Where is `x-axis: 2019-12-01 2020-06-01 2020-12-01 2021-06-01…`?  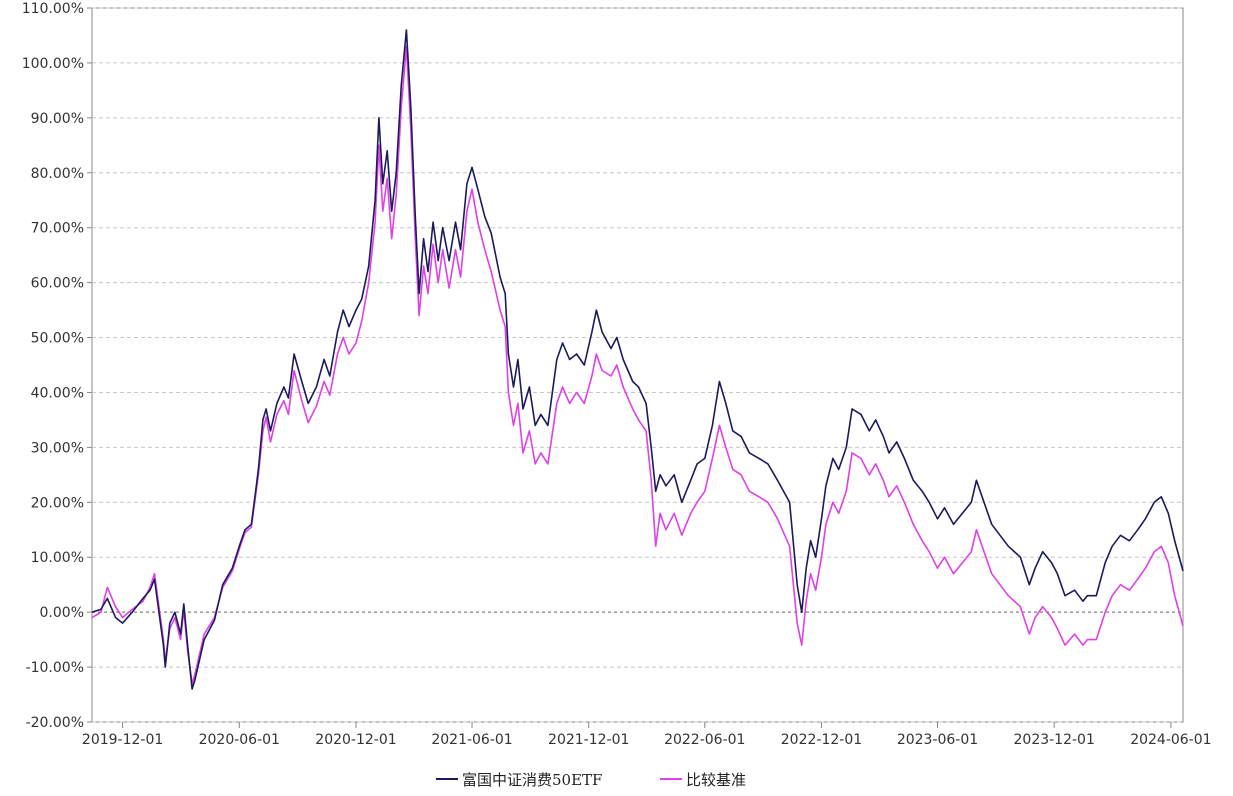
x-axis: 2019-12-01 2020-06-01 2020-12-01 2021-06-01… is located at coordinates (647, 735).